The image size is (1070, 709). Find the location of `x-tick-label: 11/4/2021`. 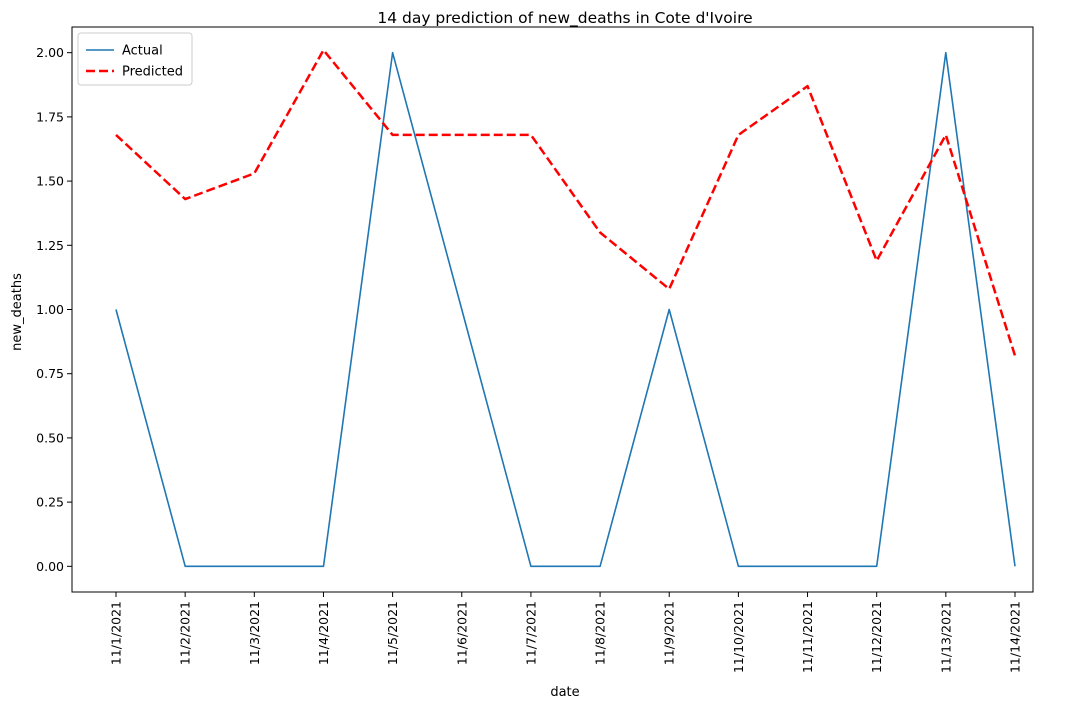

x-tick-label: 11/4/2021 is located at coordinates (323, 633).